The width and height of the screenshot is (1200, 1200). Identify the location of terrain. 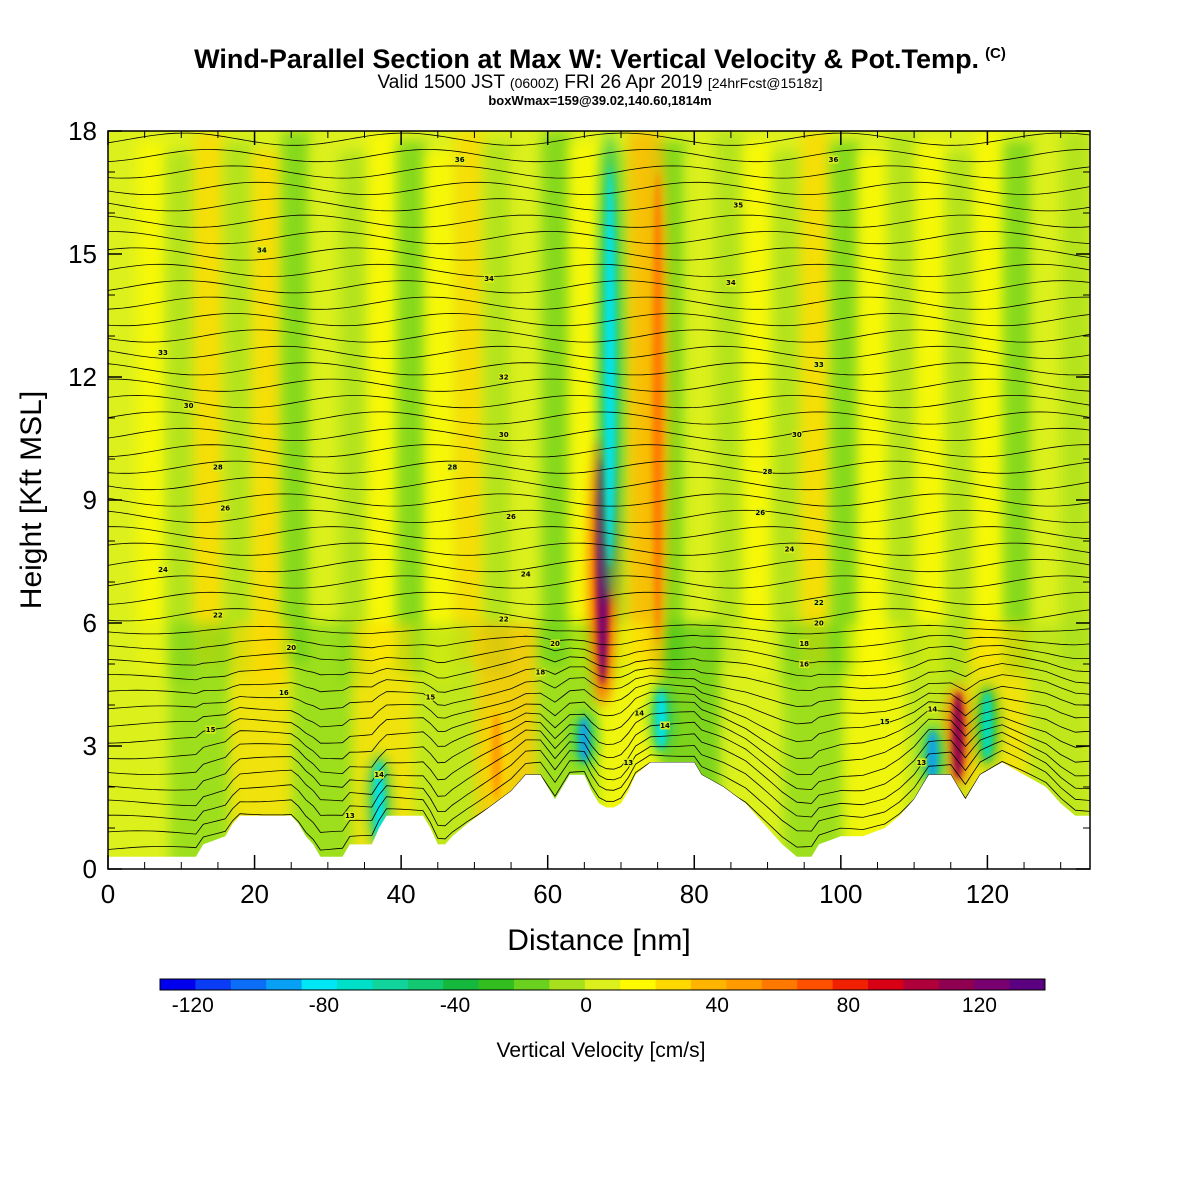
(599, 815).